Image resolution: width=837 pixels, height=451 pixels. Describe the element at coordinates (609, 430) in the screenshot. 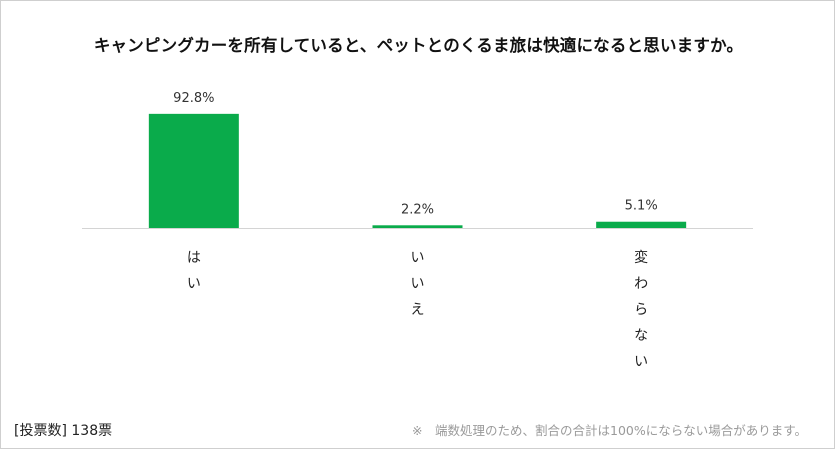

I see `rounding-note: ※ 端数処理のため、割合の合計は100%にならない場合があります。` at that location.